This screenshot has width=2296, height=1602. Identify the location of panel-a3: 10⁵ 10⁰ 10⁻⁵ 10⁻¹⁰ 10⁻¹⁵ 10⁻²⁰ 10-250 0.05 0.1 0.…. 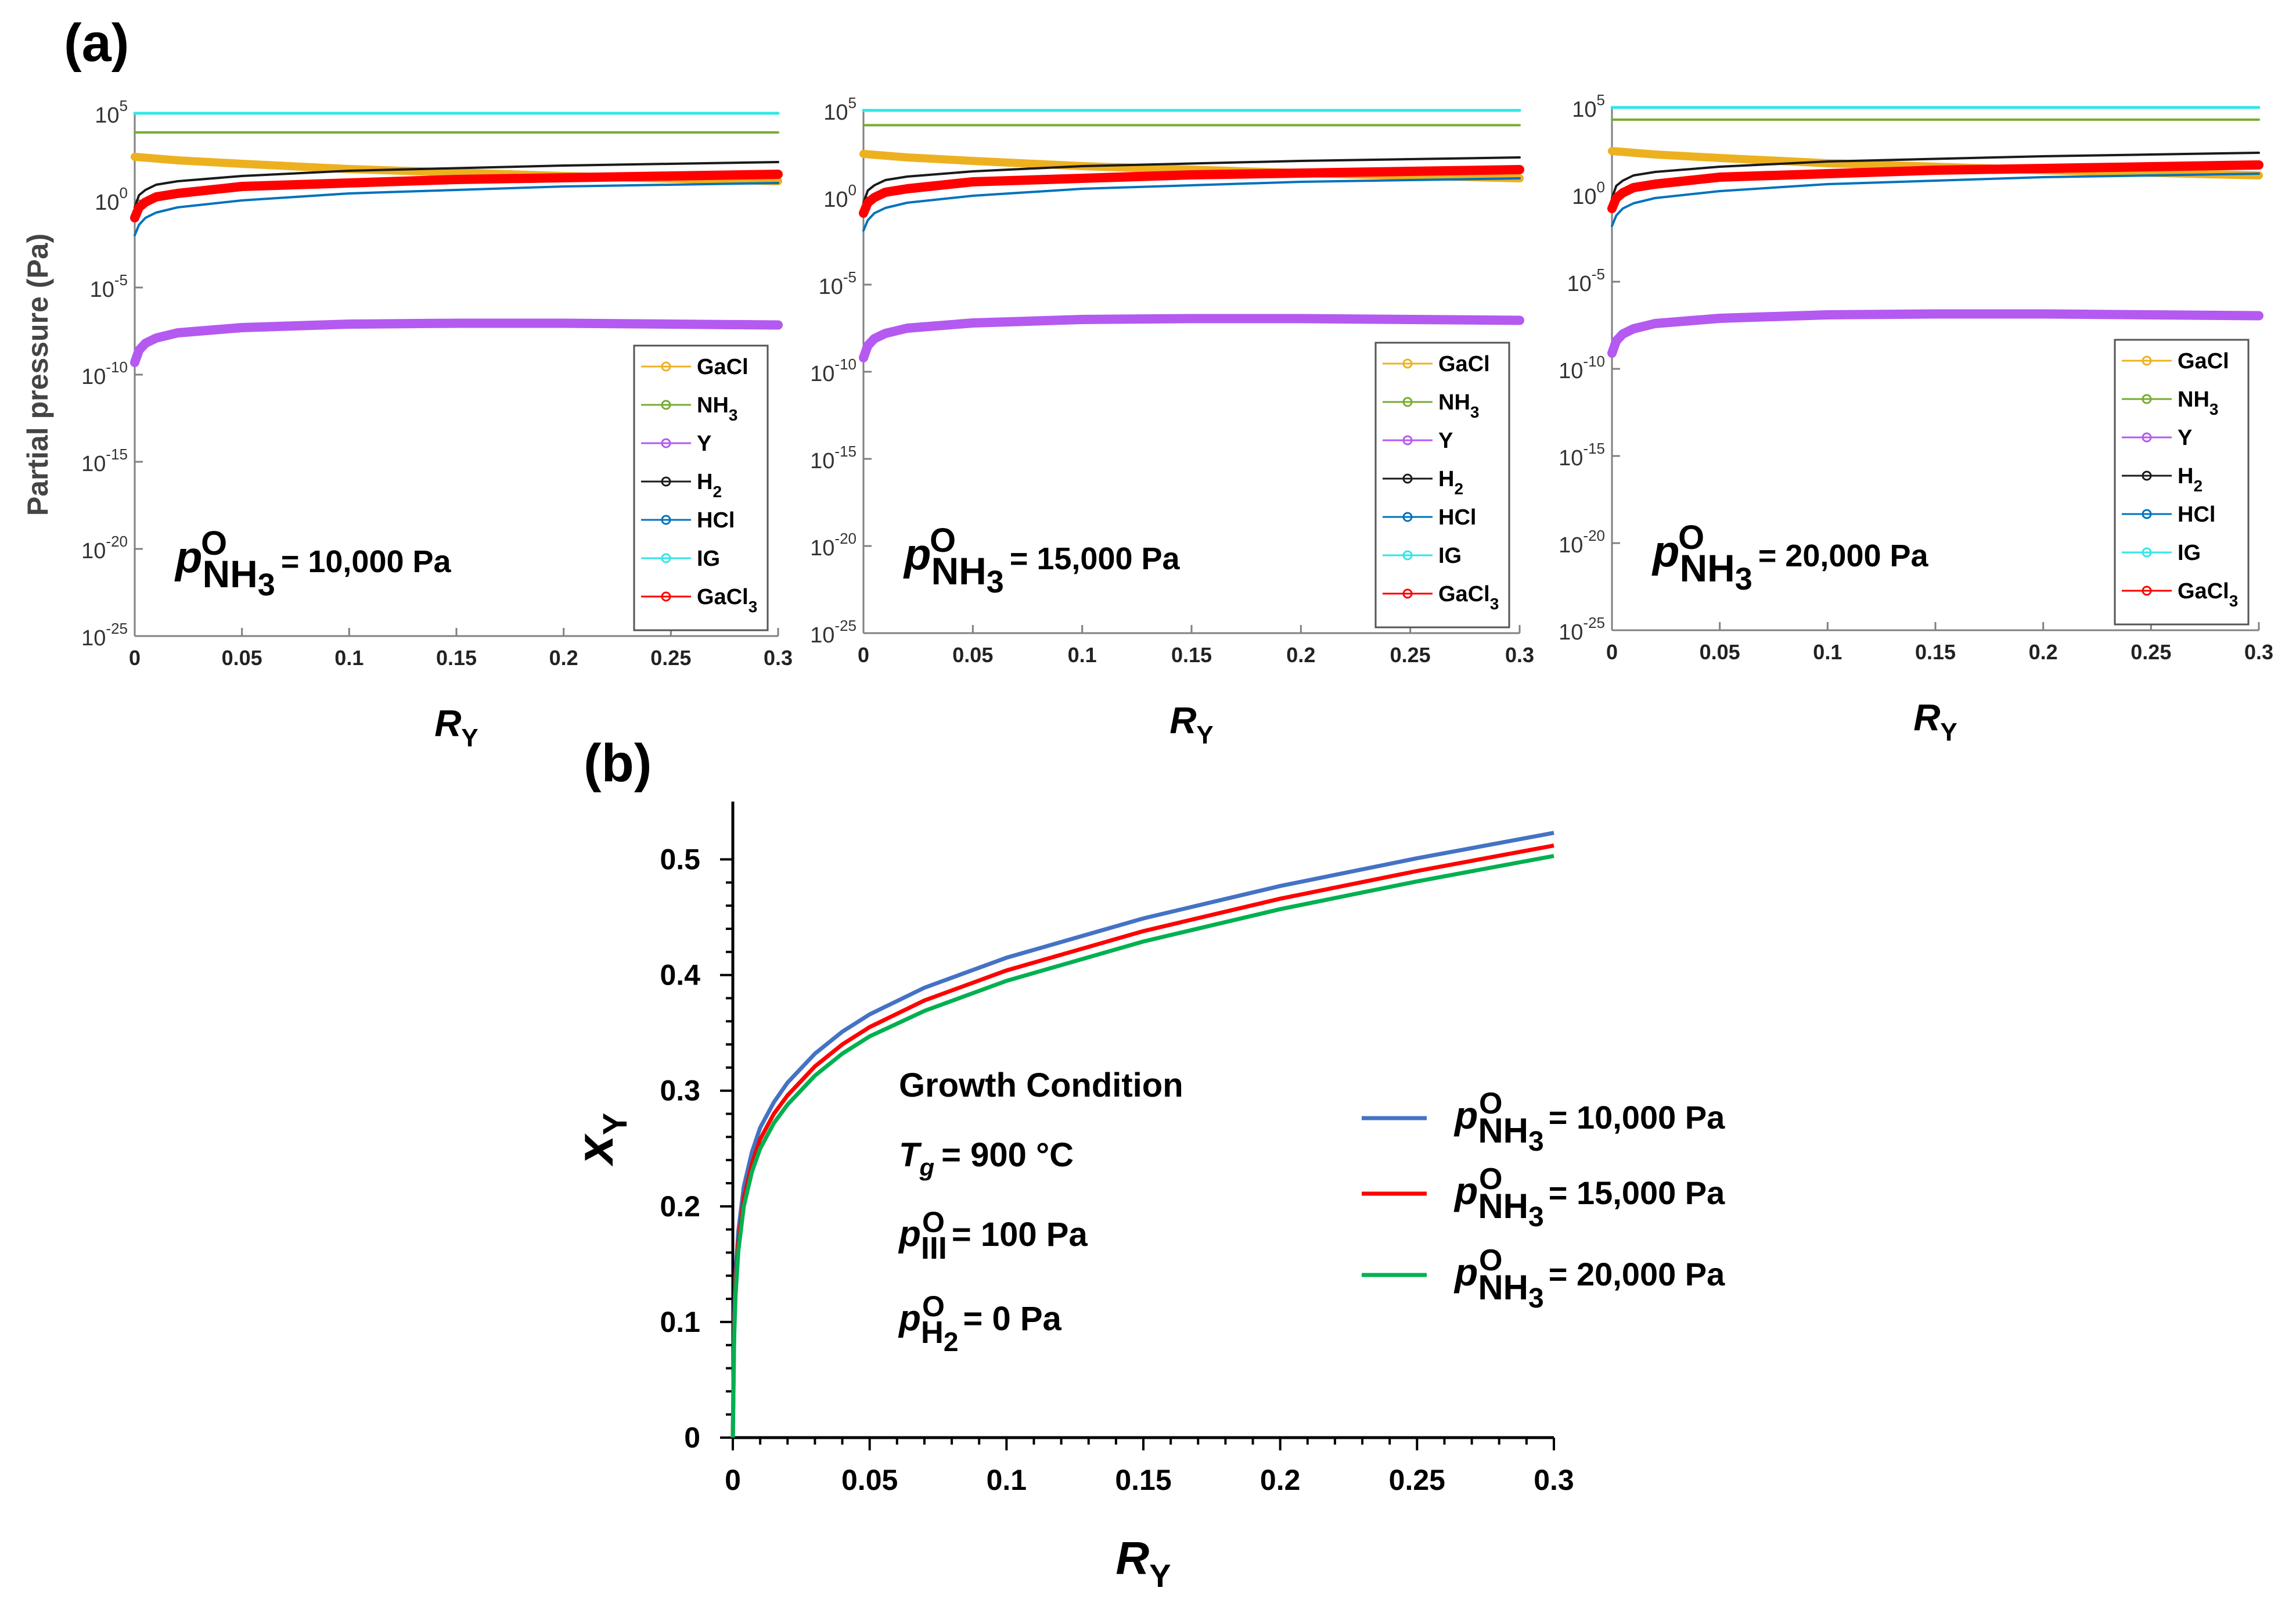
(1916, 418).